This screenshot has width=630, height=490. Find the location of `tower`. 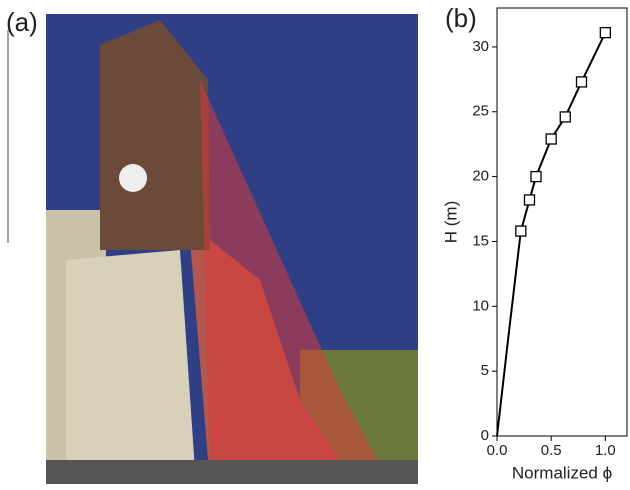

tower is located at coordinates (155, 135).